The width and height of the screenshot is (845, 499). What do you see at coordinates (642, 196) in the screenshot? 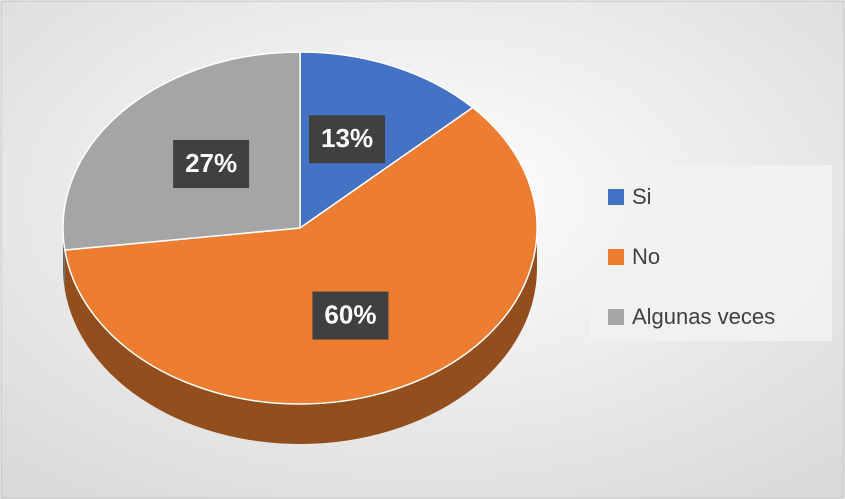
I see `legend-label: Si` at bounding box center [642, 196].